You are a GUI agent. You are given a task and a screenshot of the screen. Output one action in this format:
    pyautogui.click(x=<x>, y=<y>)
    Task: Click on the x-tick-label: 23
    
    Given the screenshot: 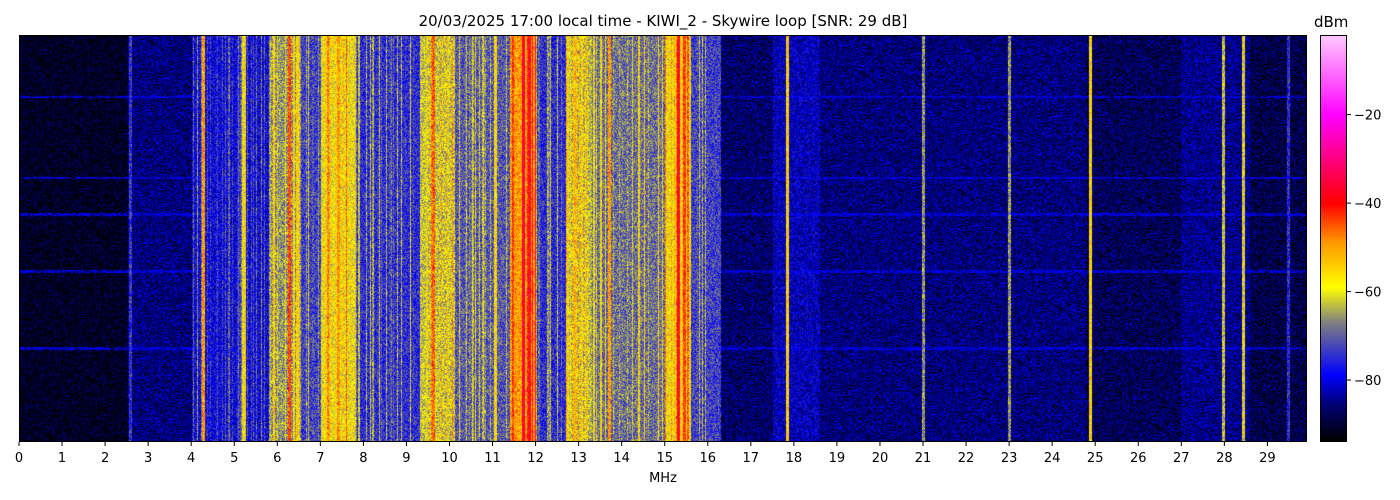 What is the action you would take?
    pyautogui.click(x=1009, y=458)
    